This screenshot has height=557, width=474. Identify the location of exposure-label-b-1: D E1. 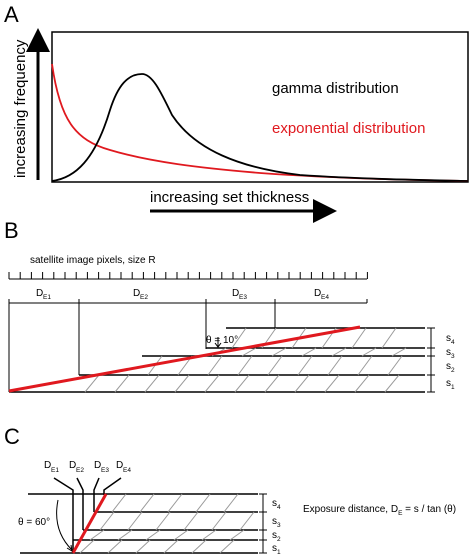
(43, 294).